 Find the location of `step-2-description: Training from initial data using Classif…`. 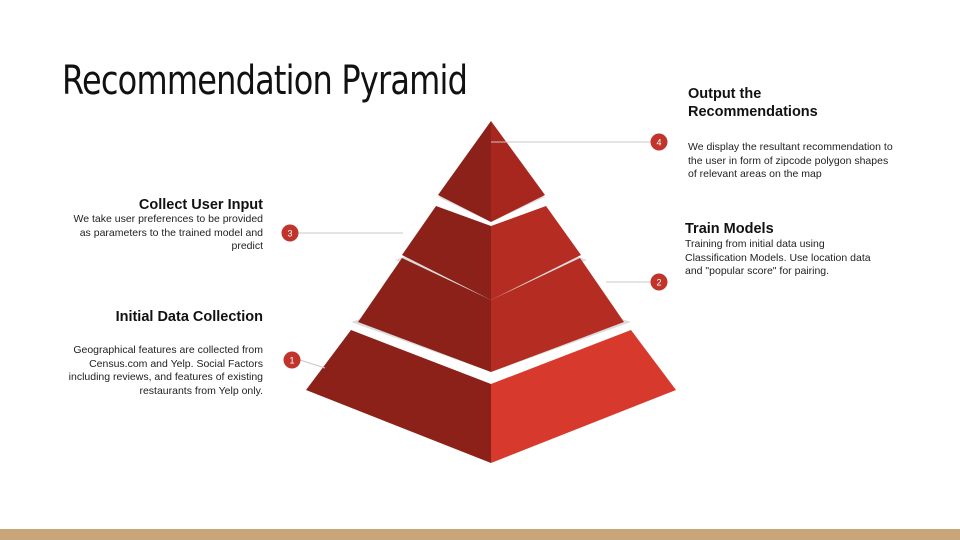

step-2-description: Training from initial data using Classif… is located at coordinates (778, 258).